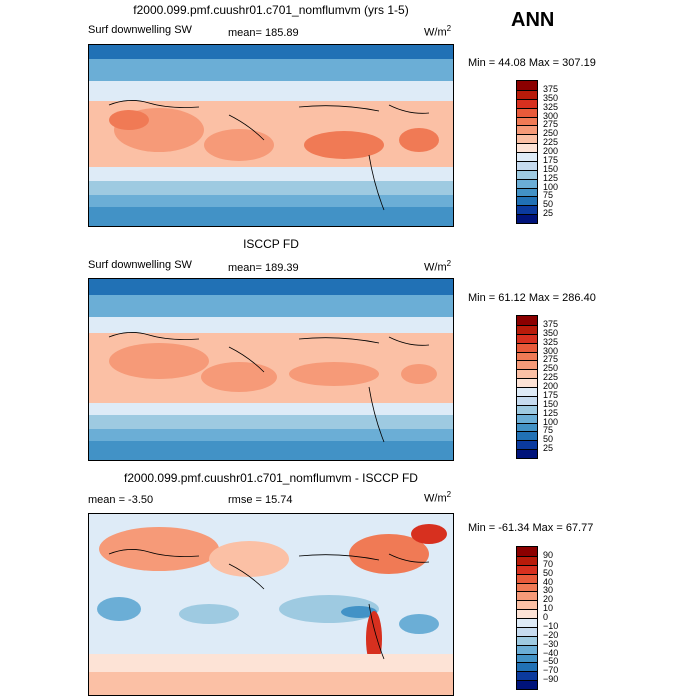 The width and height of the screenshot is (700, 700). I want to click on colorbar-tick-label: 90, so click(548, 554).